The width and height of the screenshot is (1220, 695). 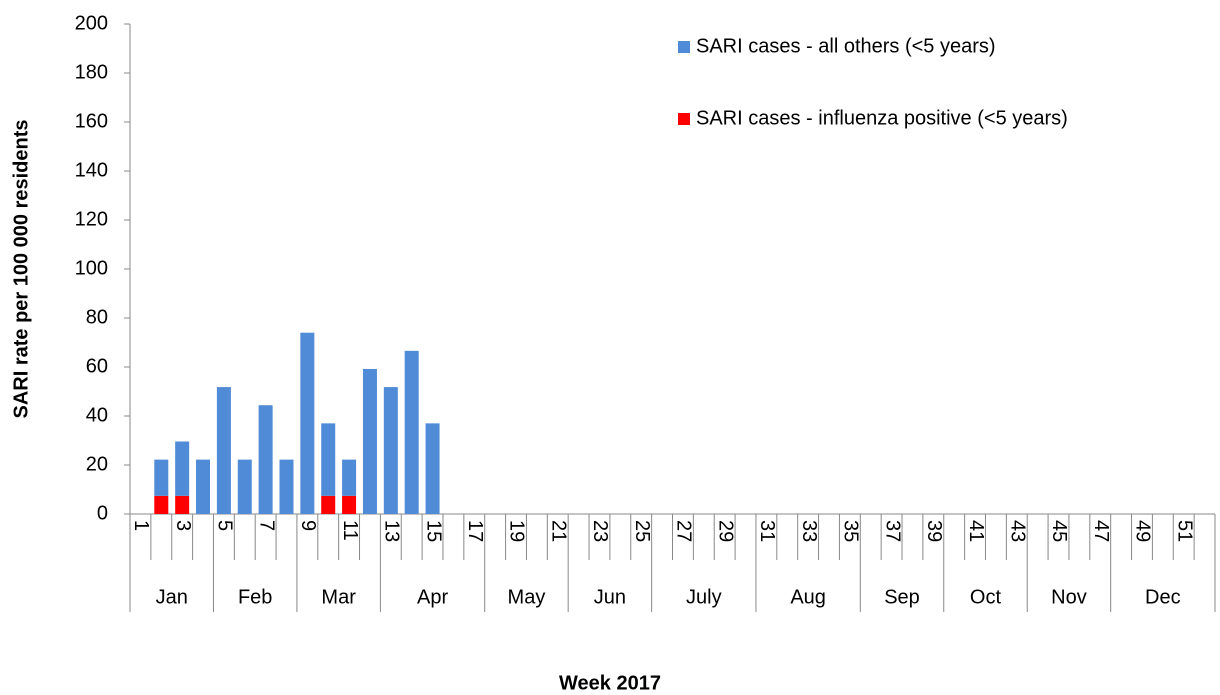 I want to click on y-tick-label: 140, so click(x=91, y=170).